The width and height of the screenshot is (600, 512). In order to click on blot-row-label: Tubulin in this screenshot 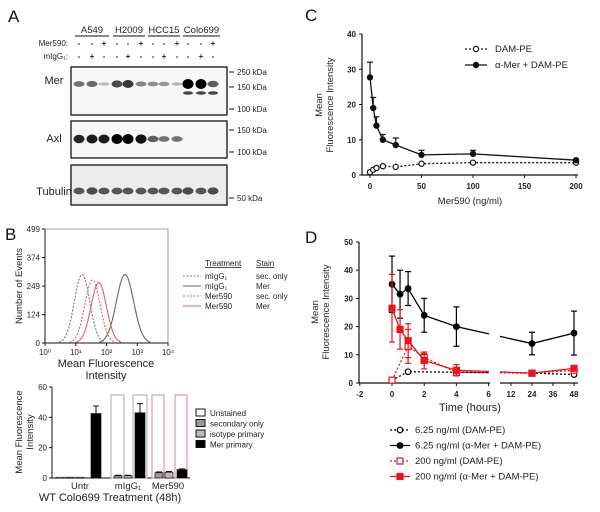, I will do `click(54, 192)`.